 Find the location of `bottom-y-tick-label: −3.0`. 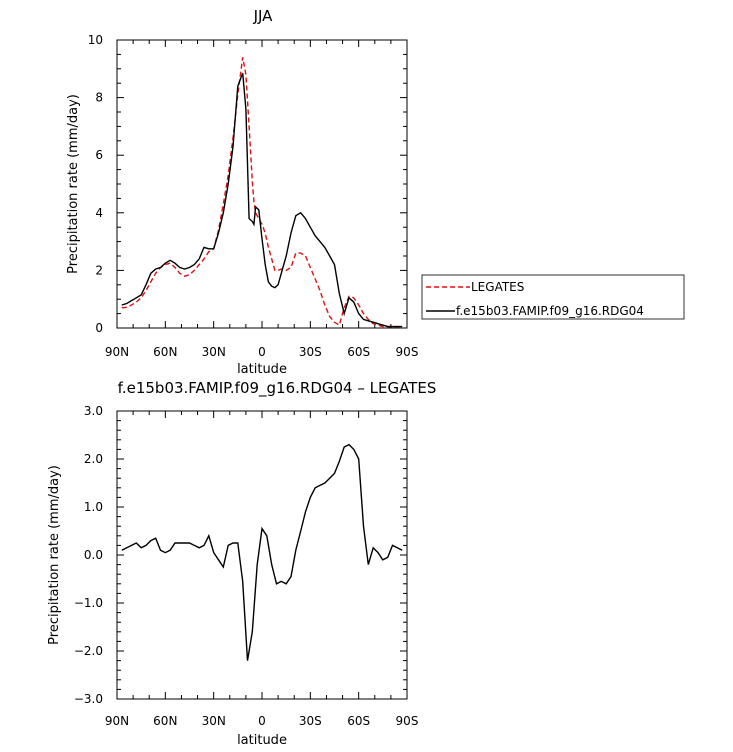

bottom-y-tick-label: −3.0 is located at coordinates (88, 699).